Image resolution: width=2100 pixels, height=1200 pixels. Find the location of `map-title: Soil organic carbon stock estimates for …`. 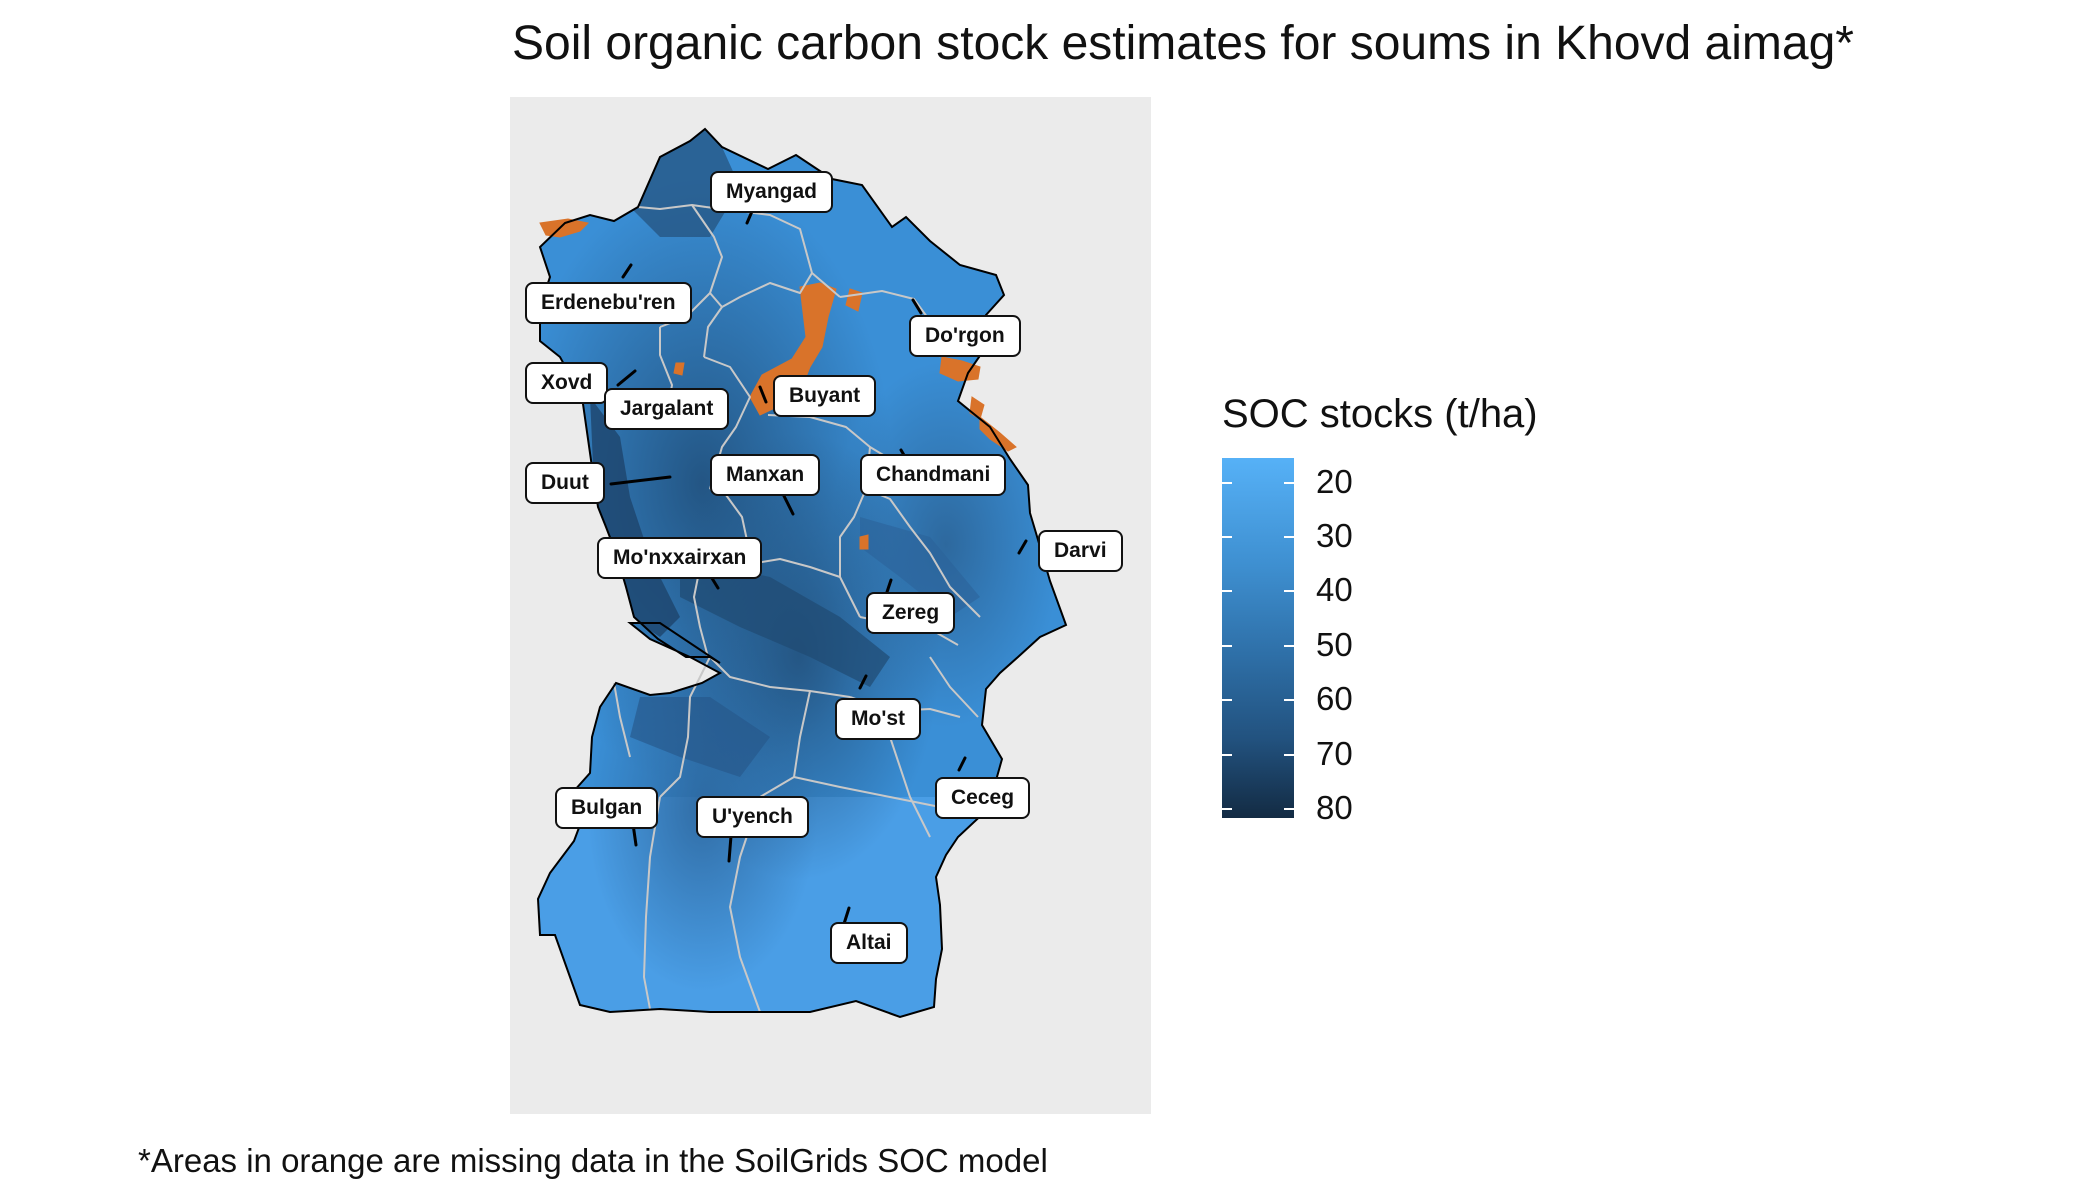

map-title: Soil organic carbon stock estimates for … is located at coordinates (1183, 43).